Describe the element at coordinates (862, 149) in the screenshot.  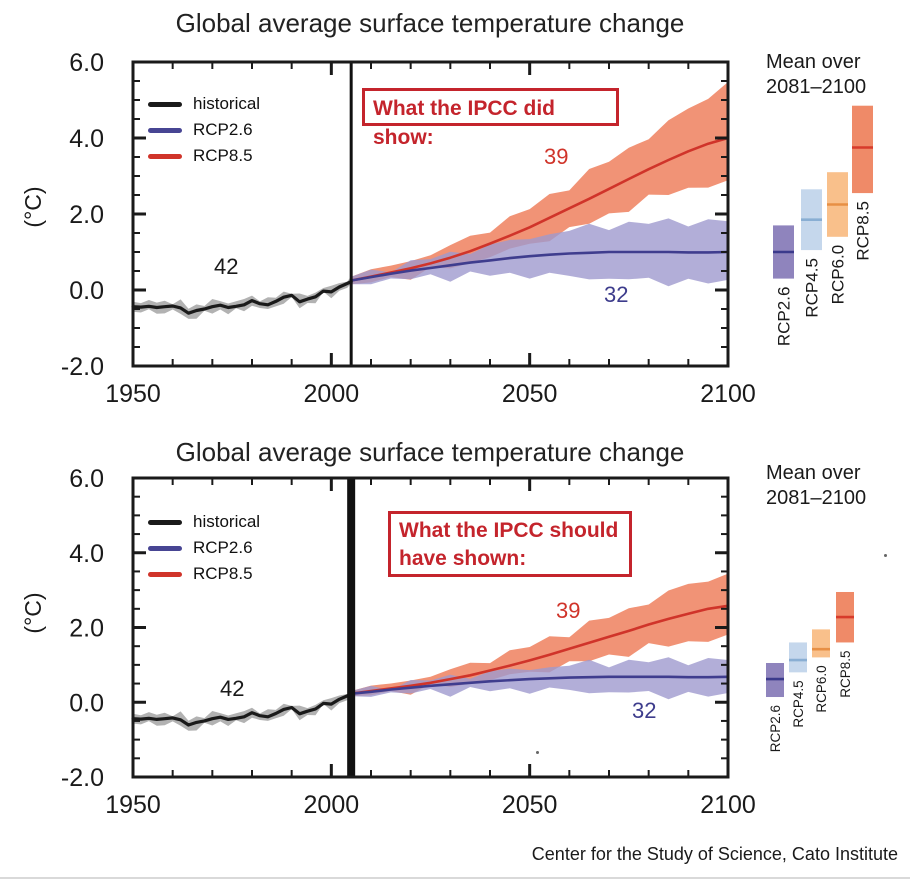
I see `p1-bar-RCP8.5` at that location.